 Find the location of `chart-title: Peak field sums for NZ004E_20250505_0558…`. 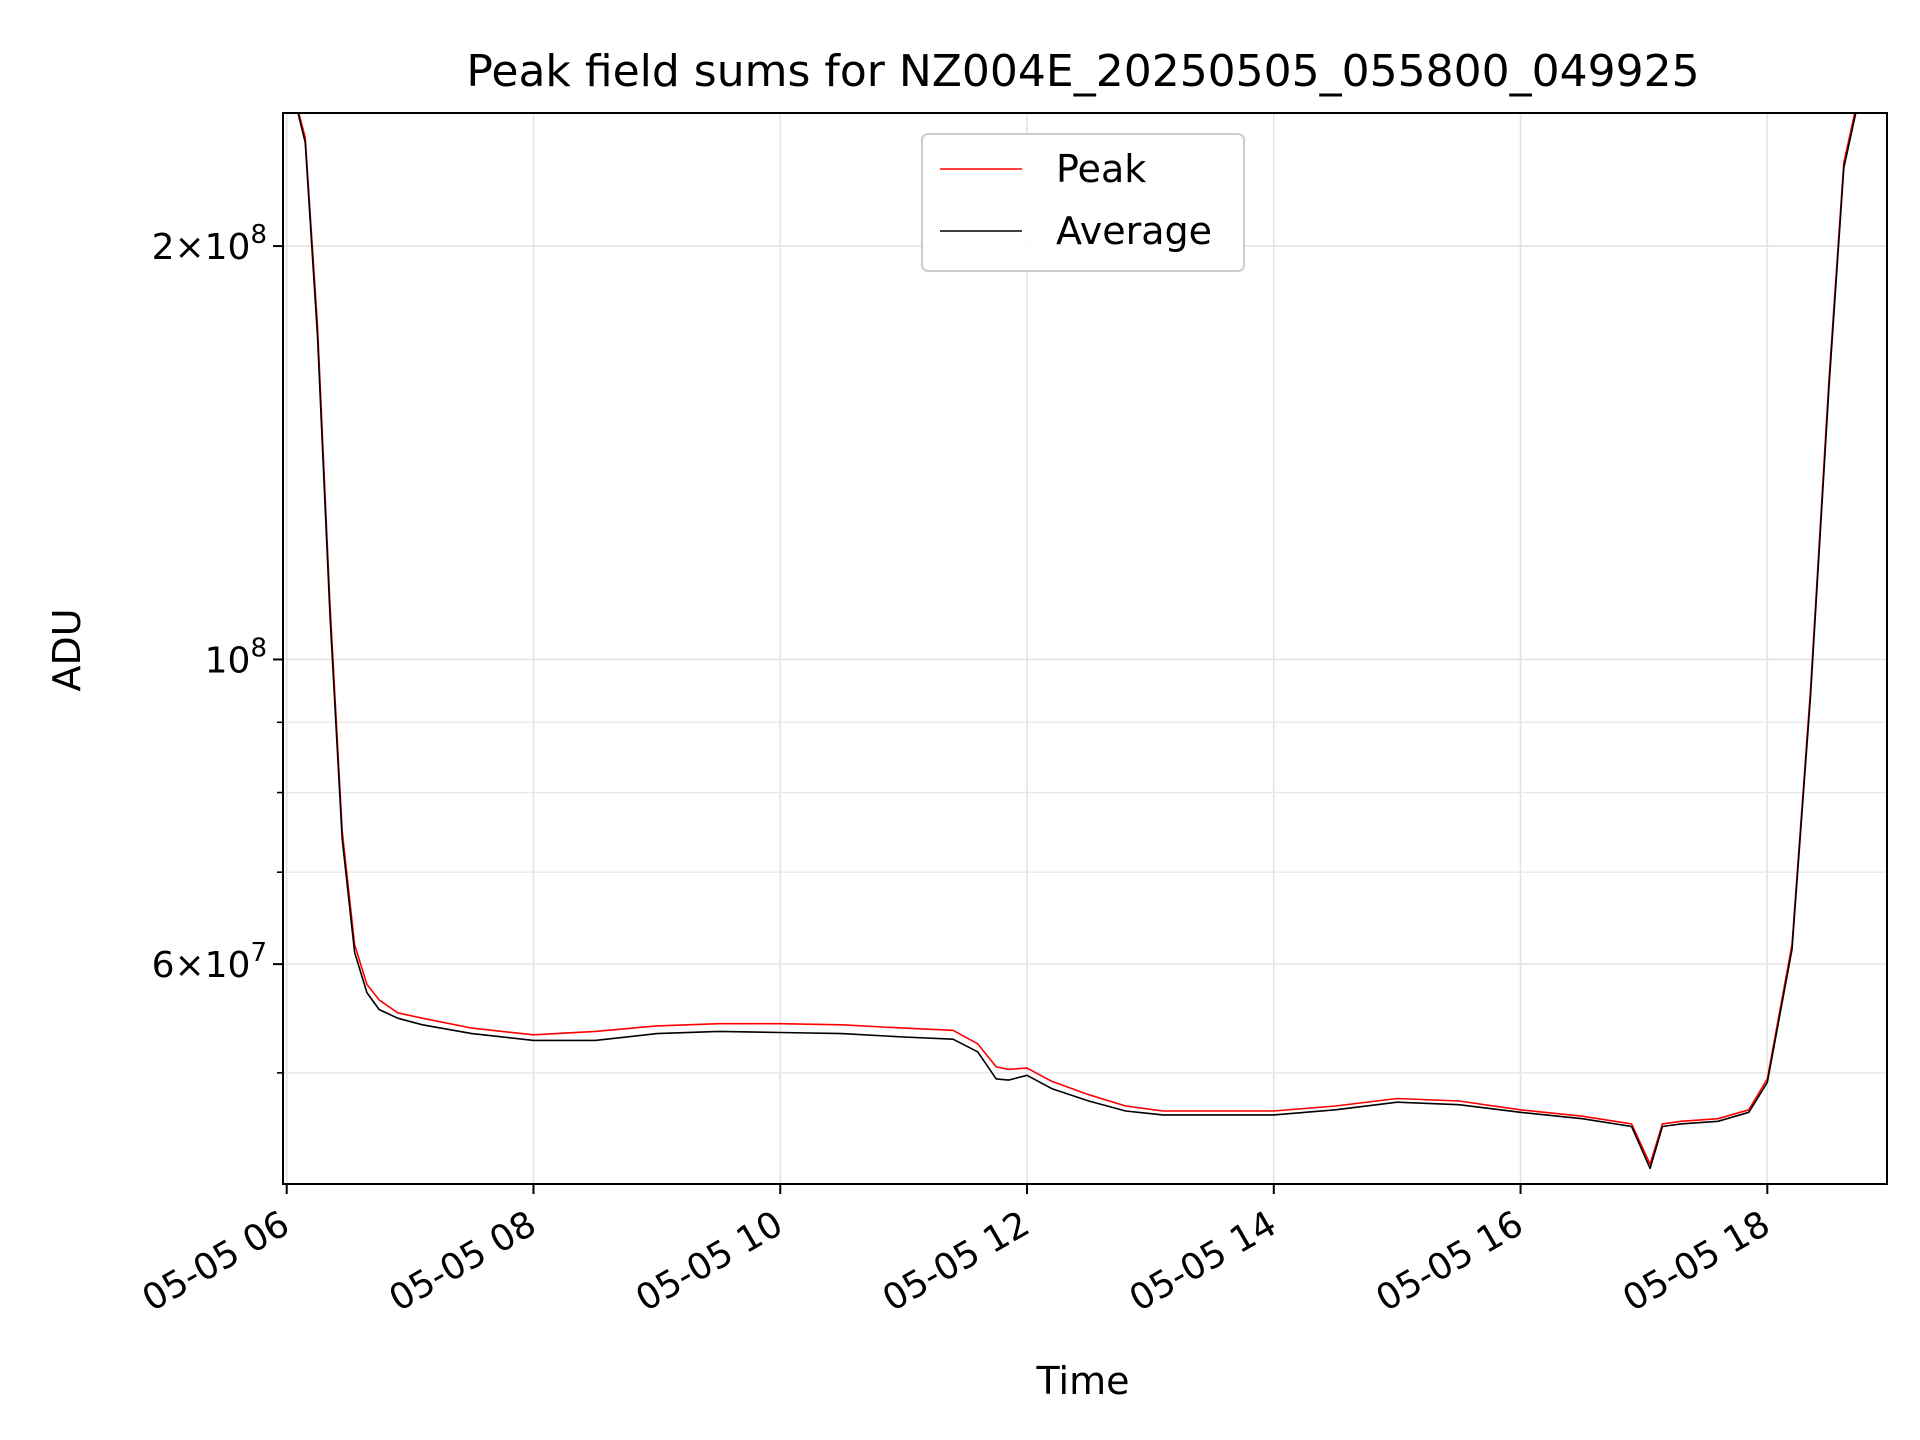

chart-title: Peak field sums for NZ004E_20250505_0558… is located at coordinates (1082, 71).